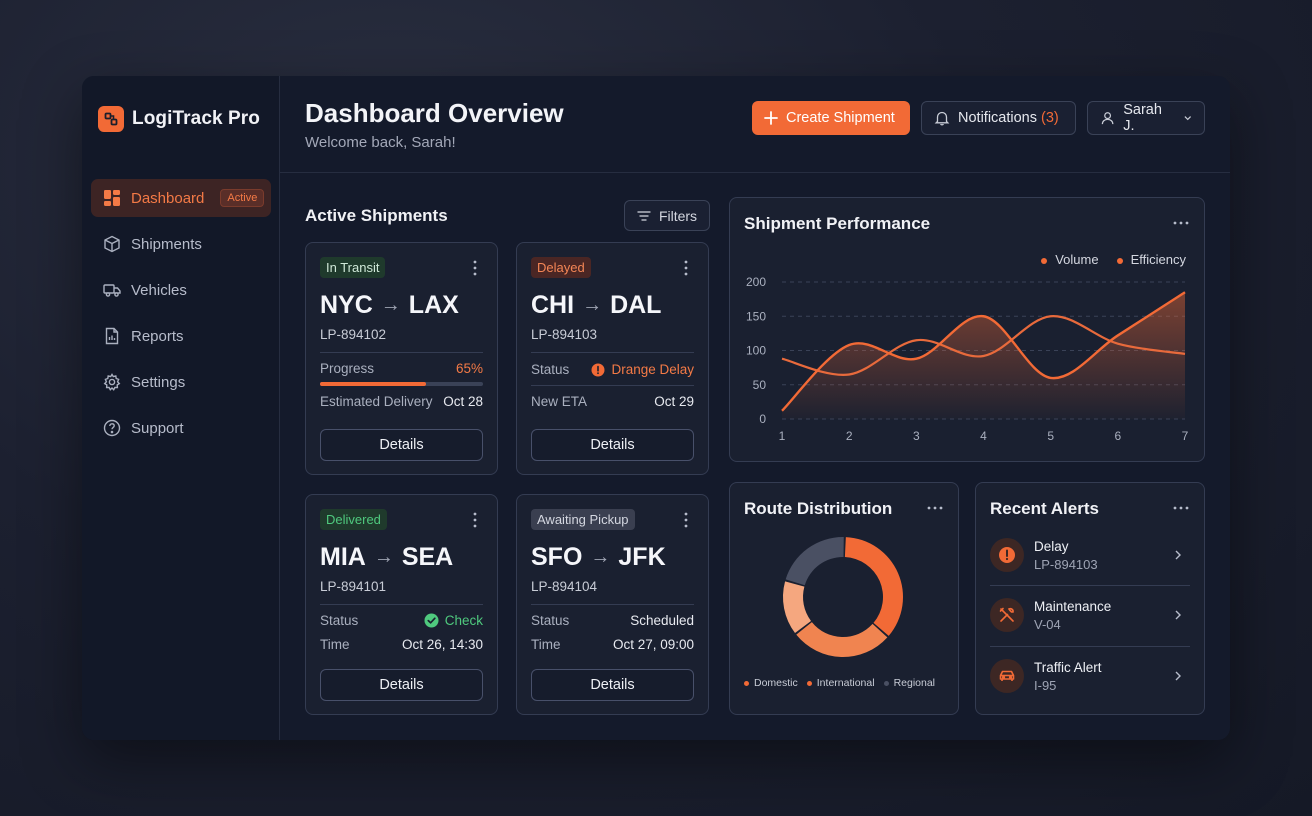  Describe the element at coordinates (564, 586) in the screenshot. I see `shipment-id: LP-894104` at that location.